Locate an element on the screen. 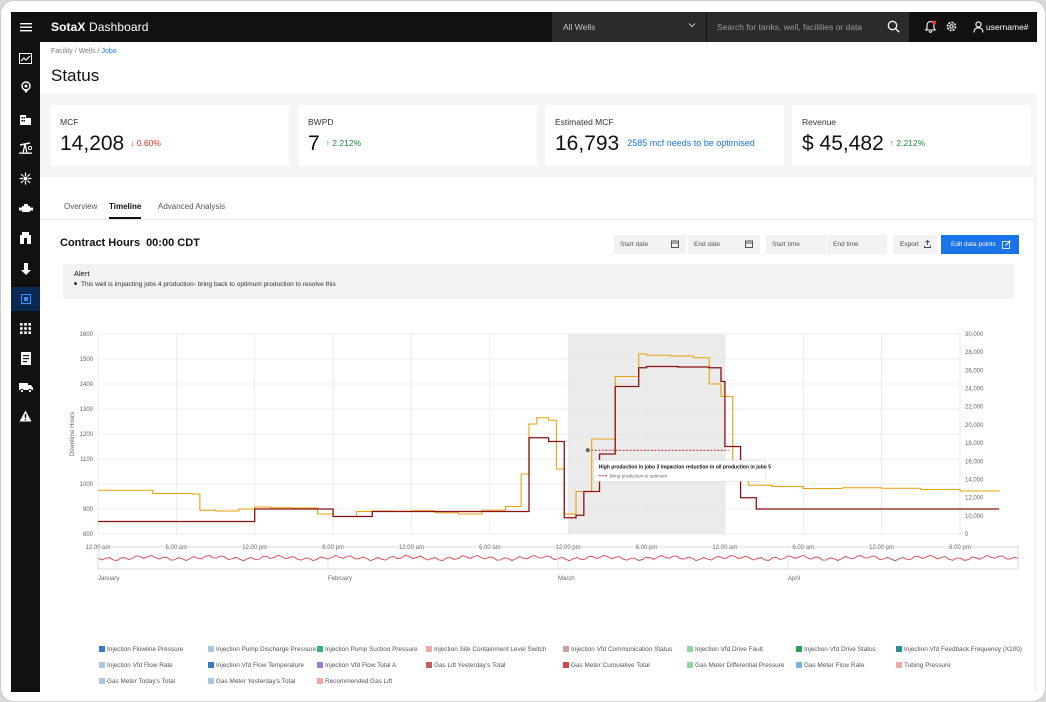 This screenshot has height=702, width=1046. legend-label: Injection Site Containment Level Switch is located at coordinates (490, 649).